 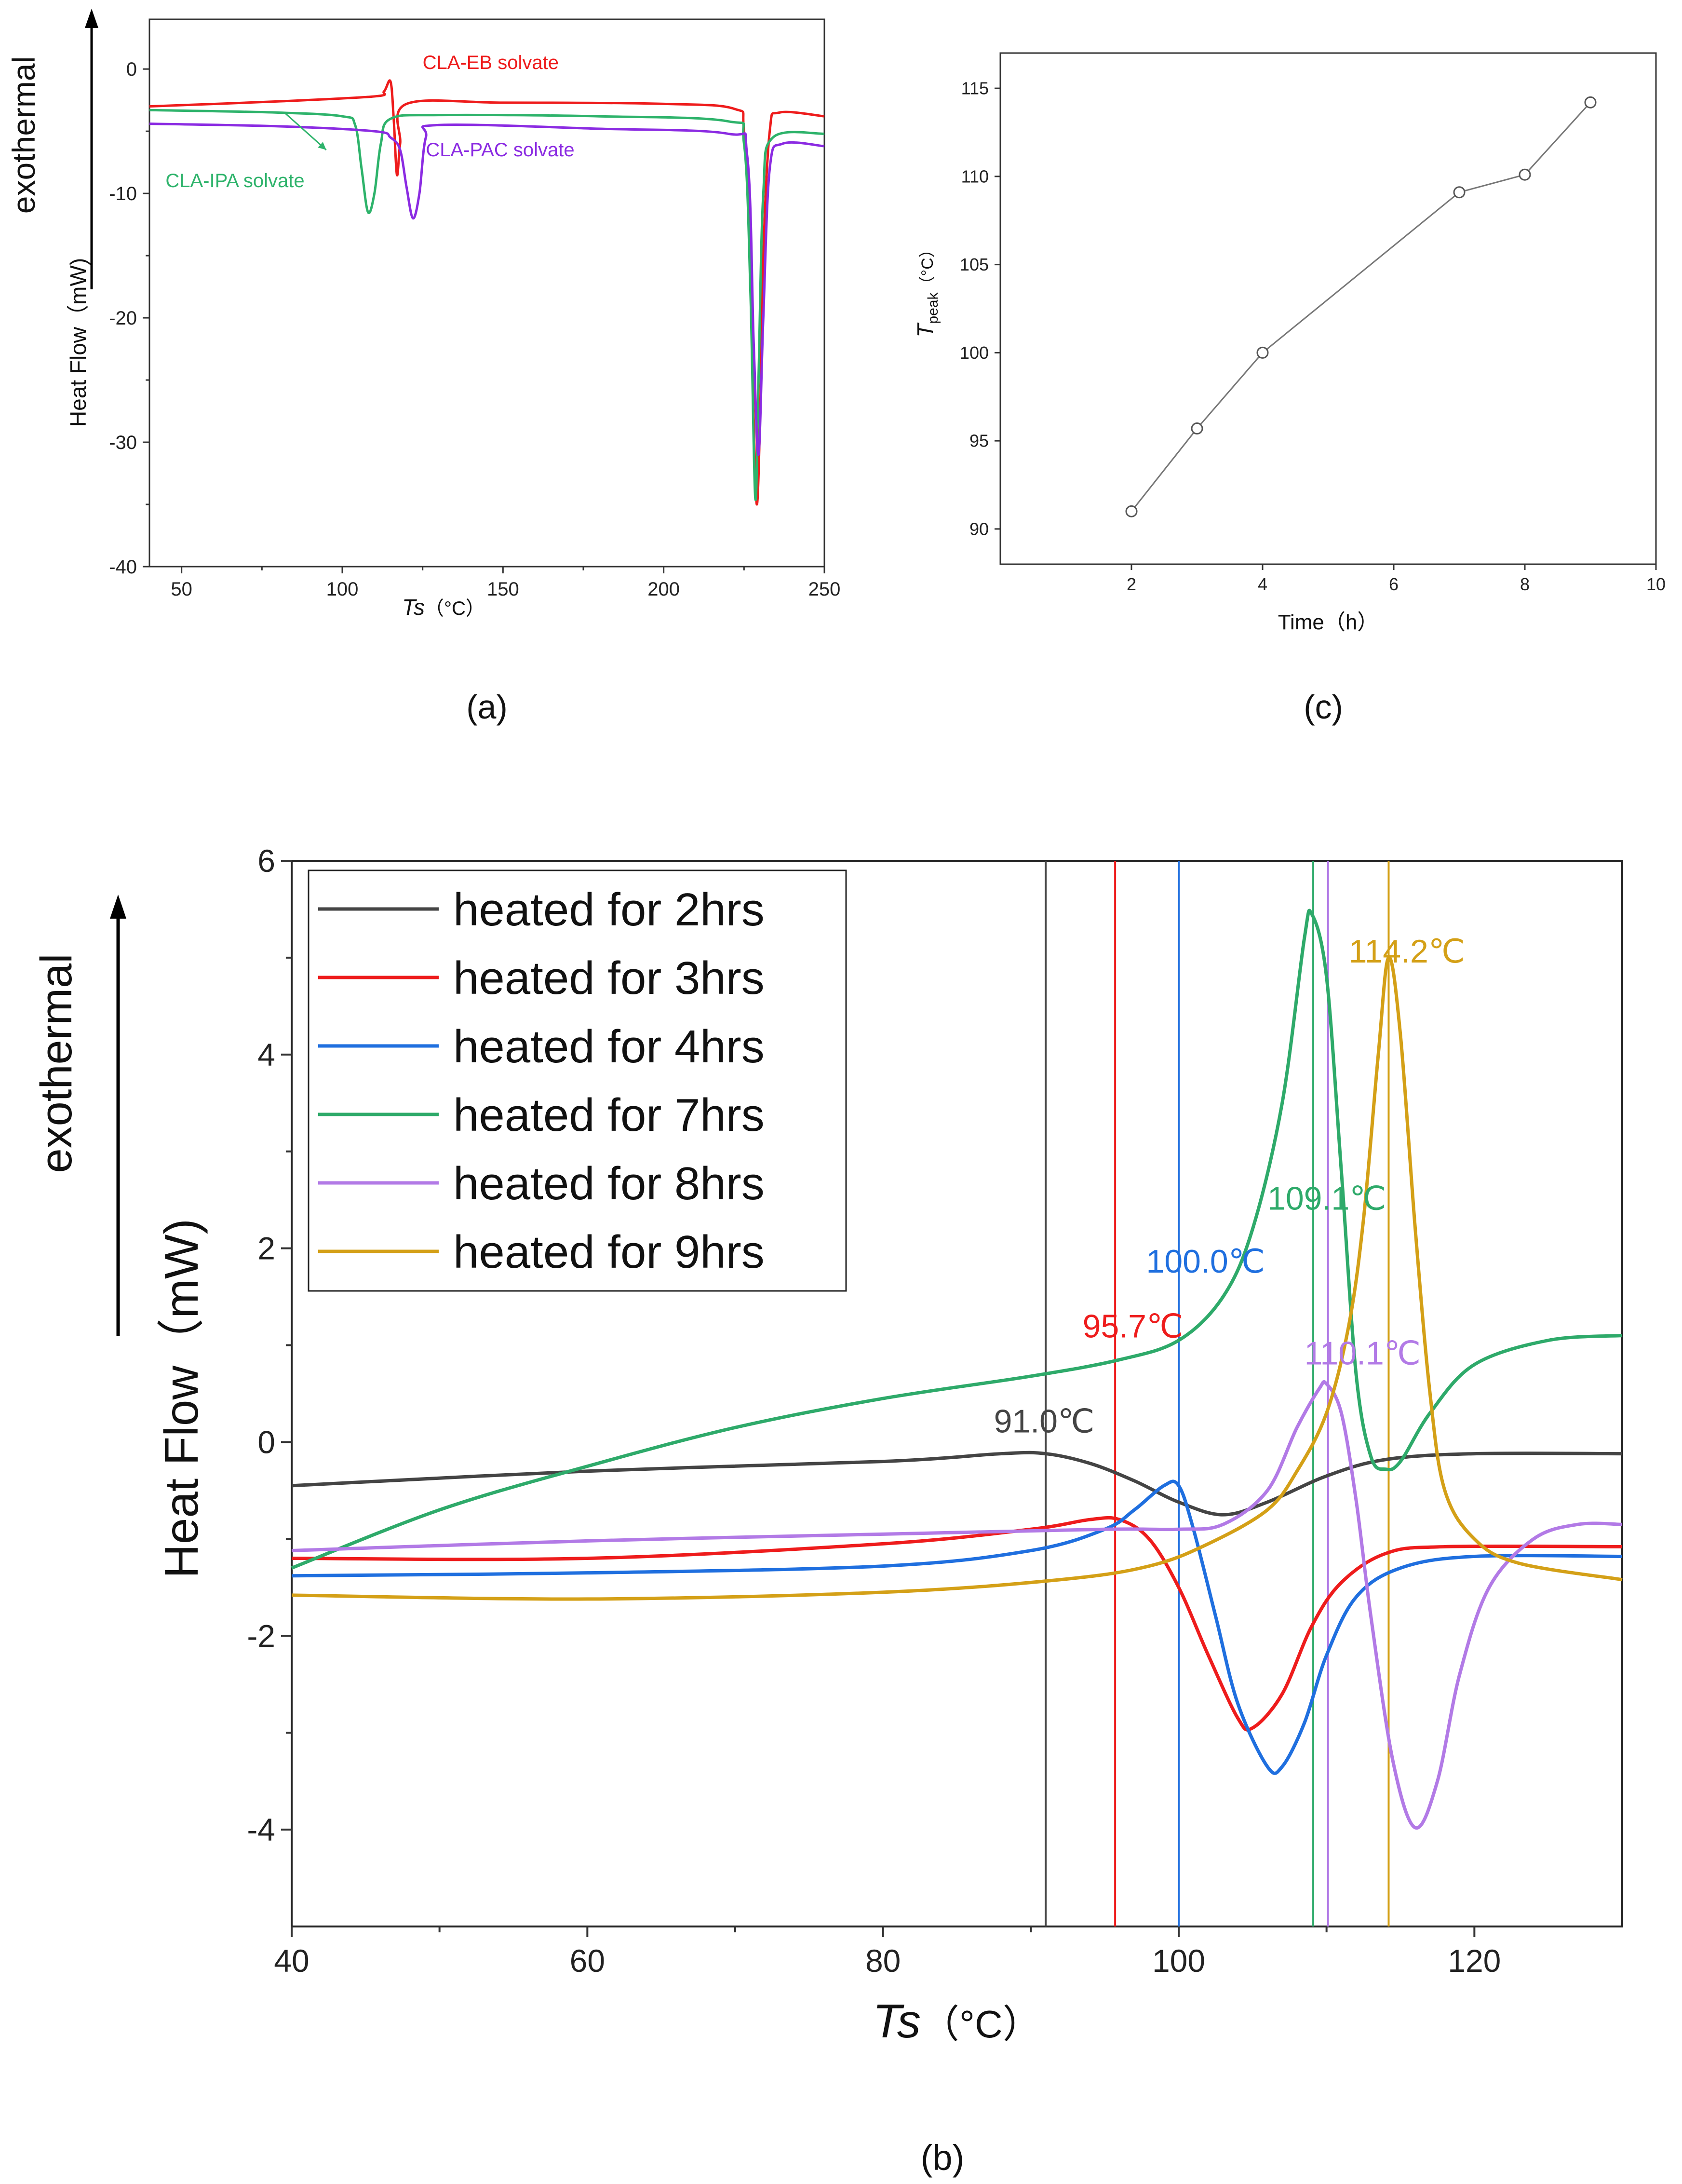 I want to click on panel-a-label-cla-eb-solvate: CLA-EB solvate, so click(x=491, y=62).